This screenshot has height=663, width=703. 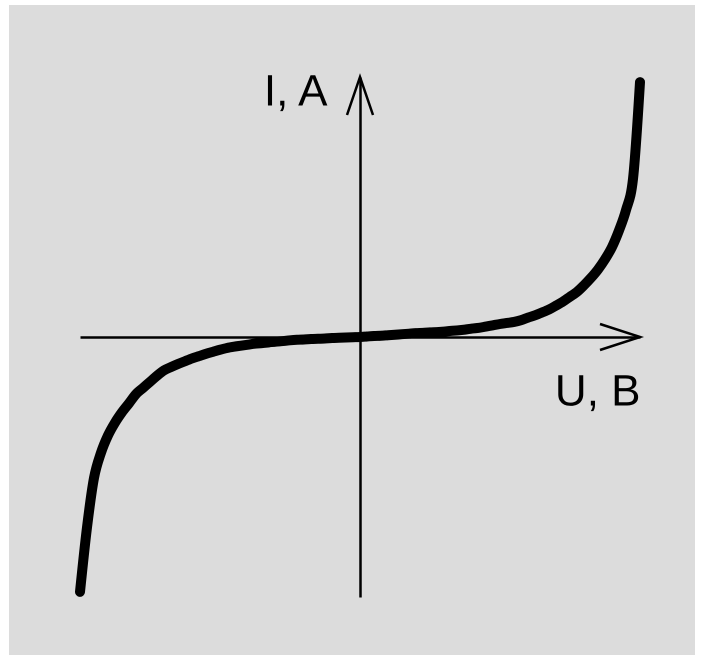 What do you see at coordinates (597, 391) in the screenshot?
I see `x-axis-title: U, B` at bounding box center [597, 391].